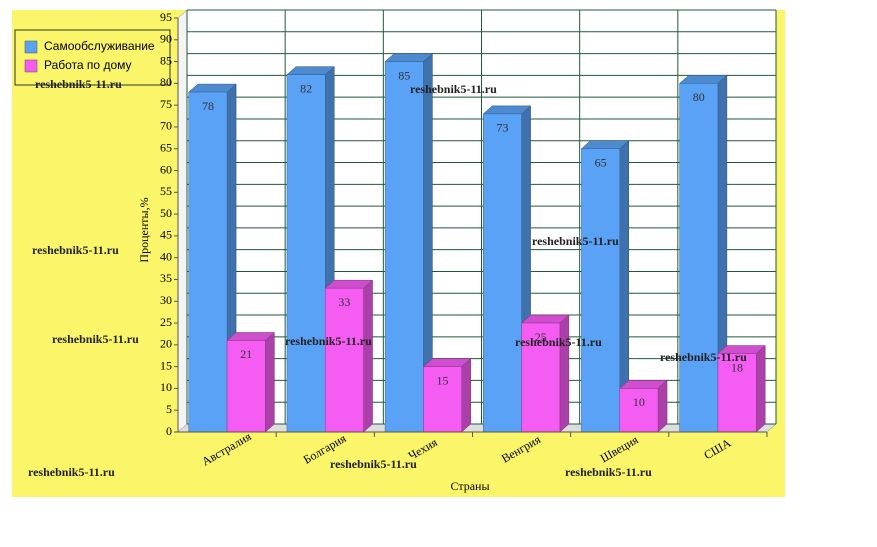 The height and width of the screenshot is (547, 877). What do you see at coordinates (166, 387) in the screenshot?
I see `y-tick-label: 10` at bounding box center [166, 387].